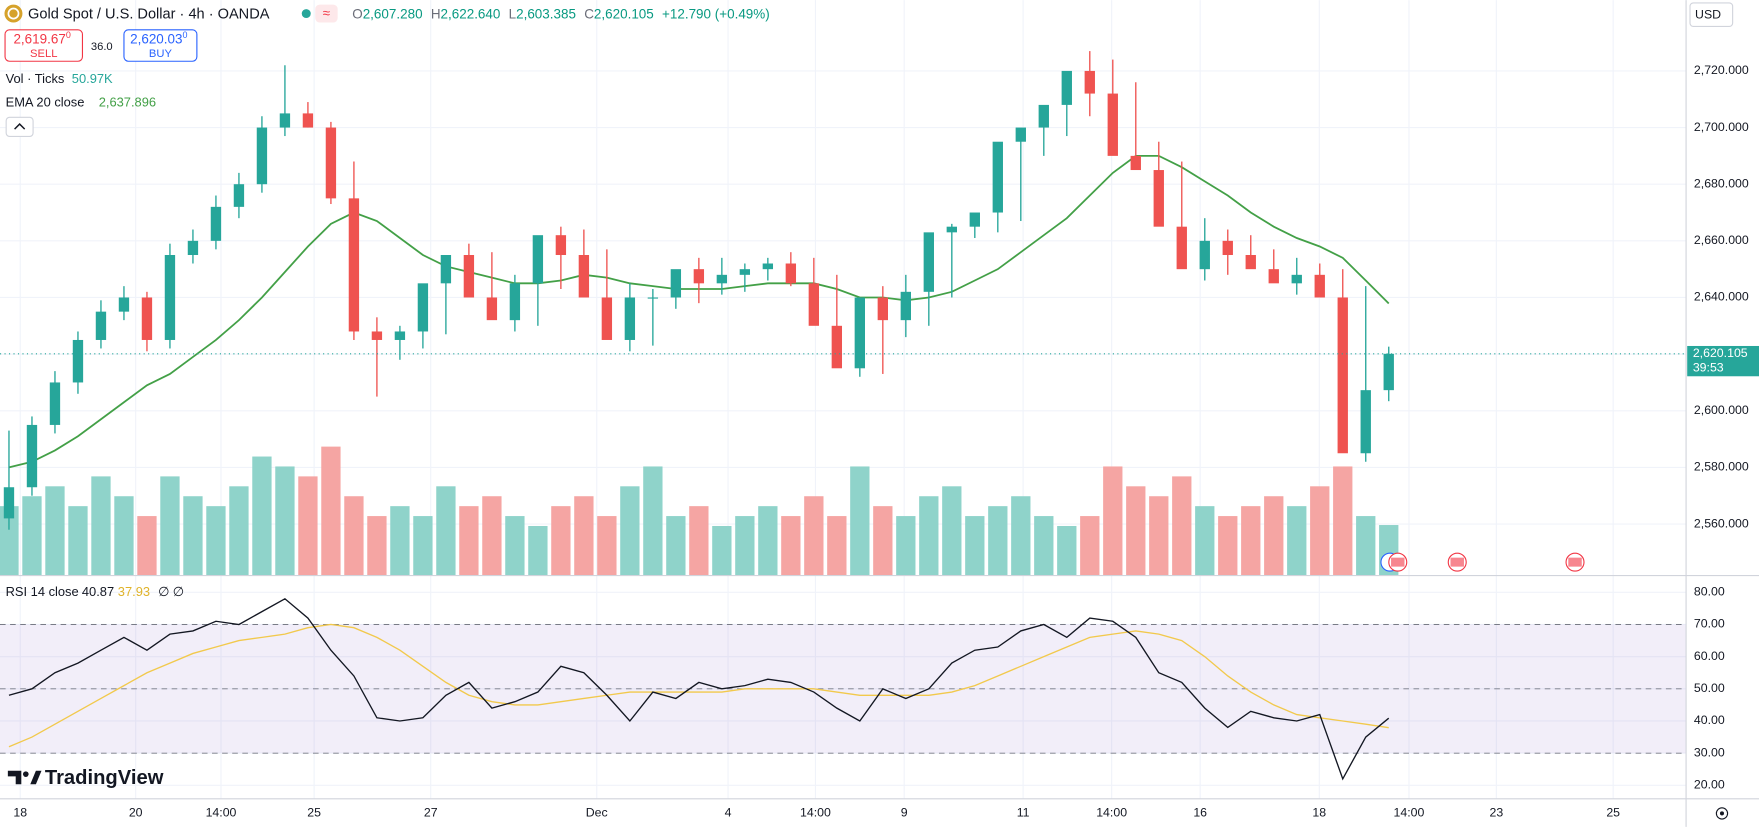  What do you see at coordinates (436, 13) in the screenshot?
I see `ohlc-label: H` at bounding box center [436, 13].